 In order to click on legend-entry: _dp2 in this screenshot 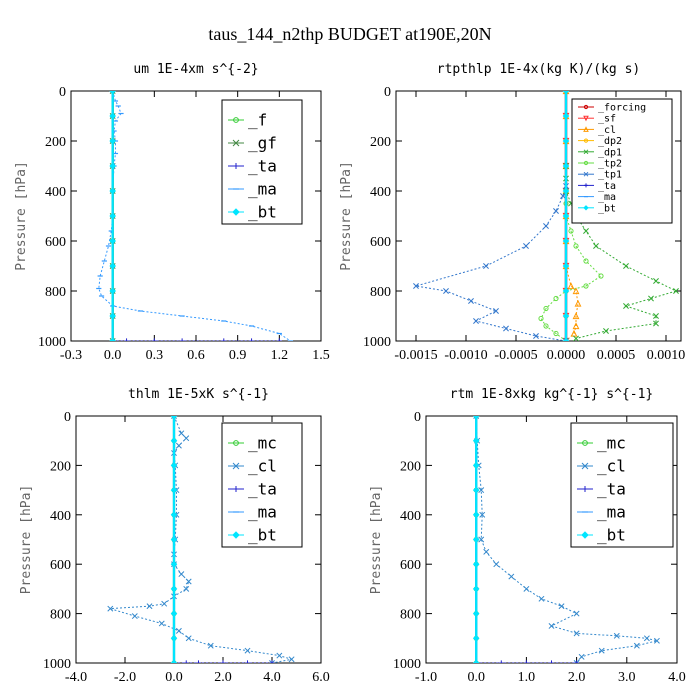, I will do `click(610, 141)`.